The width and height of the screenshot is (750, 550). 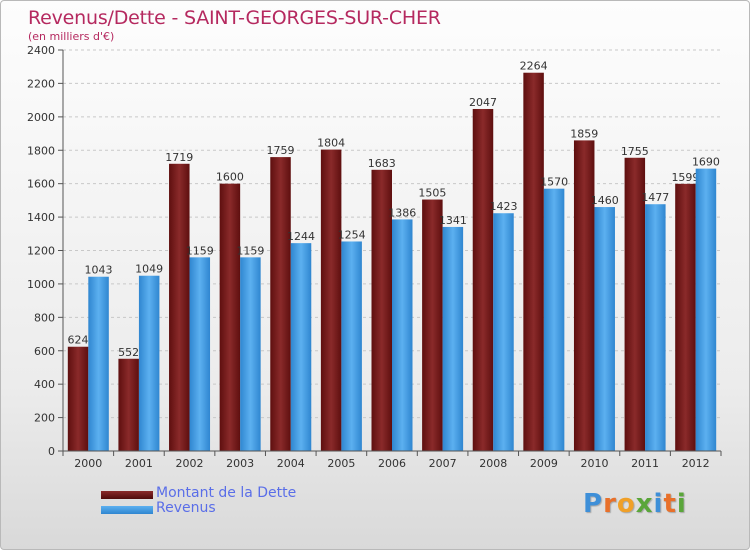 I want to click on data-label: 2047, so click(x=483, y=102).